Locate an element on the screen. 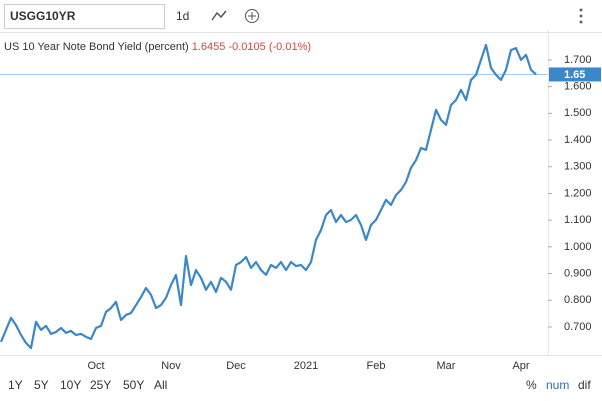  range-button: 5Y is located at coordinates (41, 385).